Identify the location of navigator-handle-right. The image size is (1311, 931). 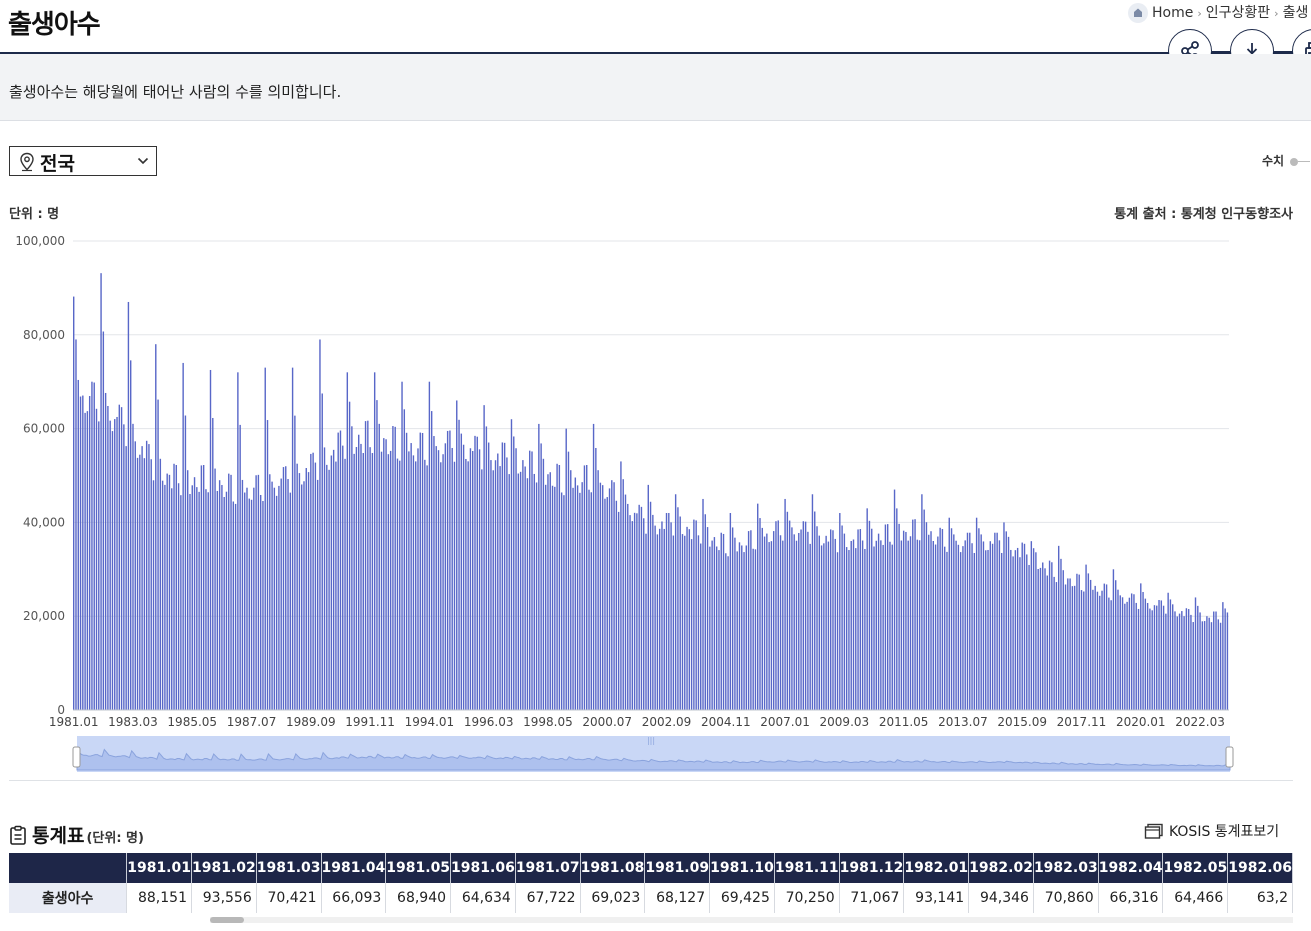
(1229, 757).